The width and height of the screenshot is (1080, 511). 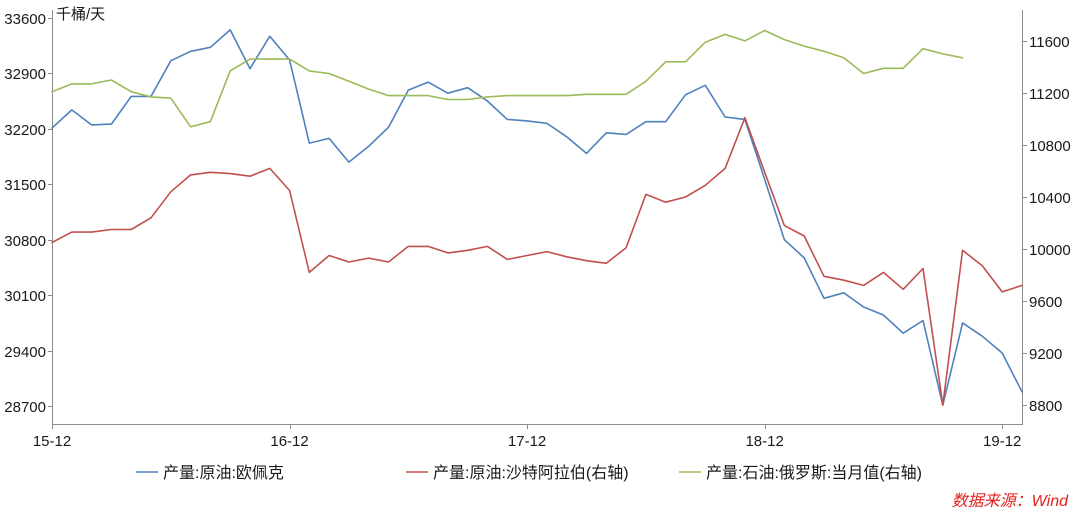 I want to click on legend-label-opec: 产量:原油:欧佩克, so click(x=223, y=473).